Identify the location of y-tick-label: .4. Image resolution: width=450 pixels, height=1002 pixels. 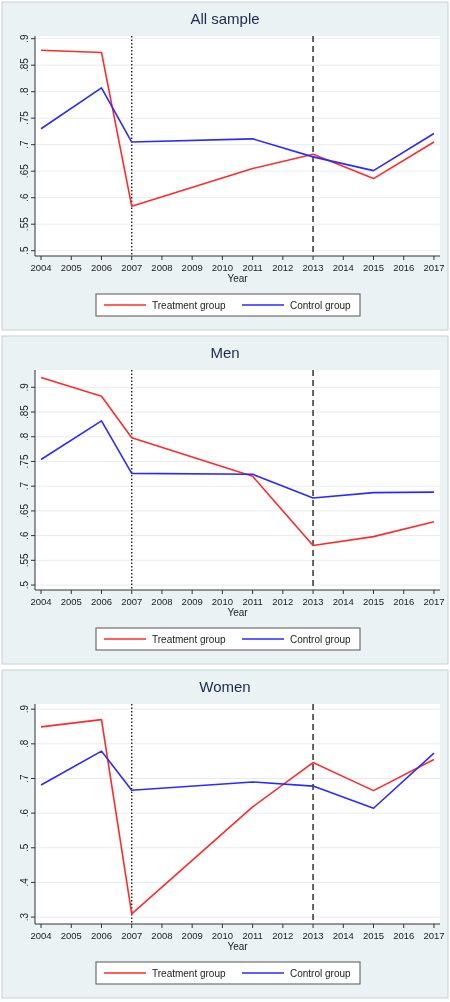
(24, 882).